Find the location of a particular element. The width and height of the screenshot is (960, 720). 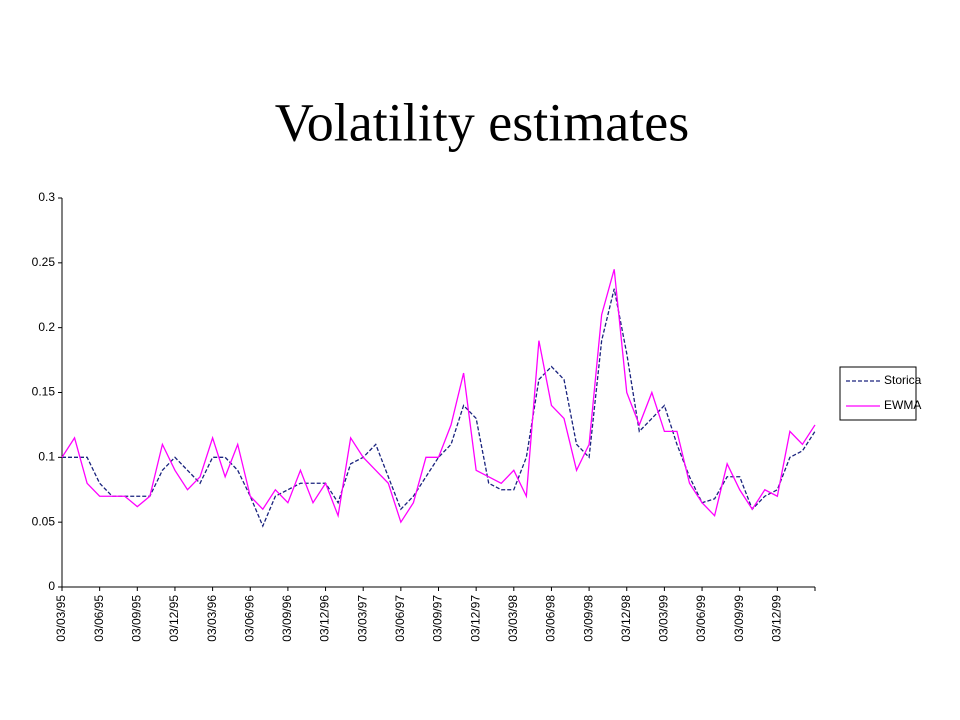

x-tick-label: 03/09/96 is located at coordinates (287, 618).